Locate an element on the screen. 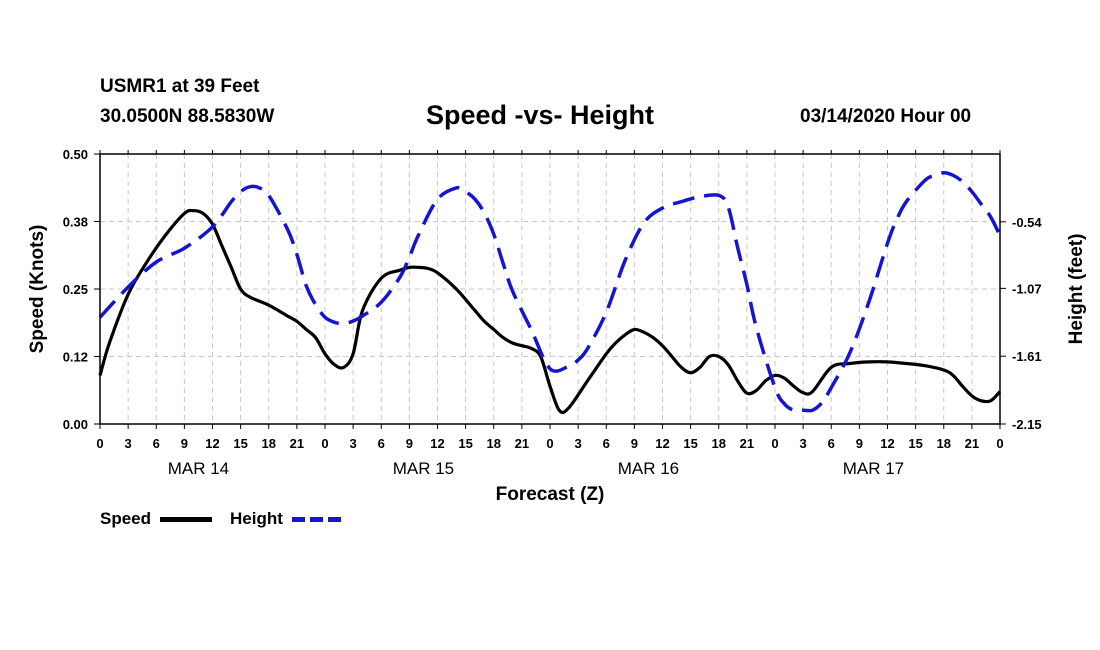 The width and height of the screenshot is (1100, 650). right-y-tick-label: -0.54 is located at coordinates (1027, 222).